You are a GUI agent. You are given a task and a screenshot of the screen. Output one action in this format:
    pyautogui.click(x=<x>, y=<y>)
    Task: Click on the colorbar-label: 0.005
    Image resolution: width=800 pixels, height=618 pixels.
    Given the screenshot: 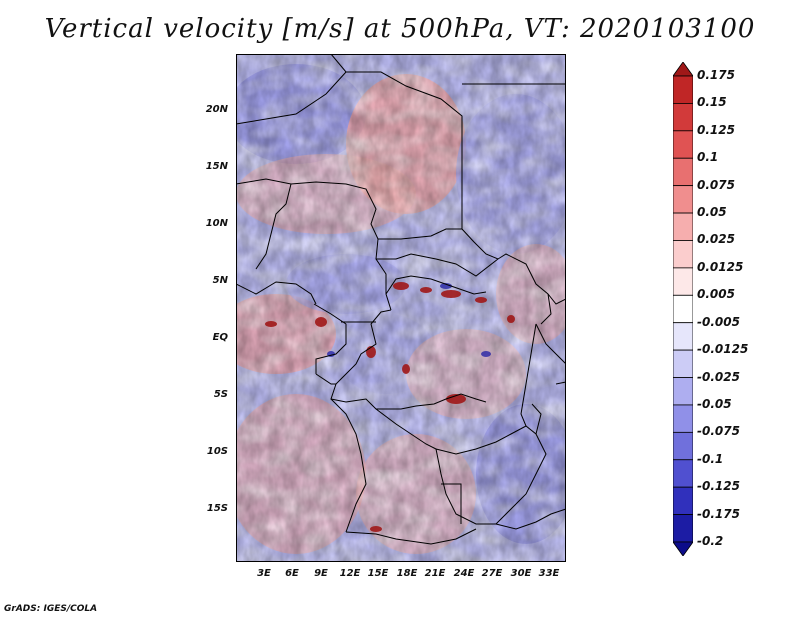 What is the action you would take?
    pyautogui.click(x=716, y=294)
    